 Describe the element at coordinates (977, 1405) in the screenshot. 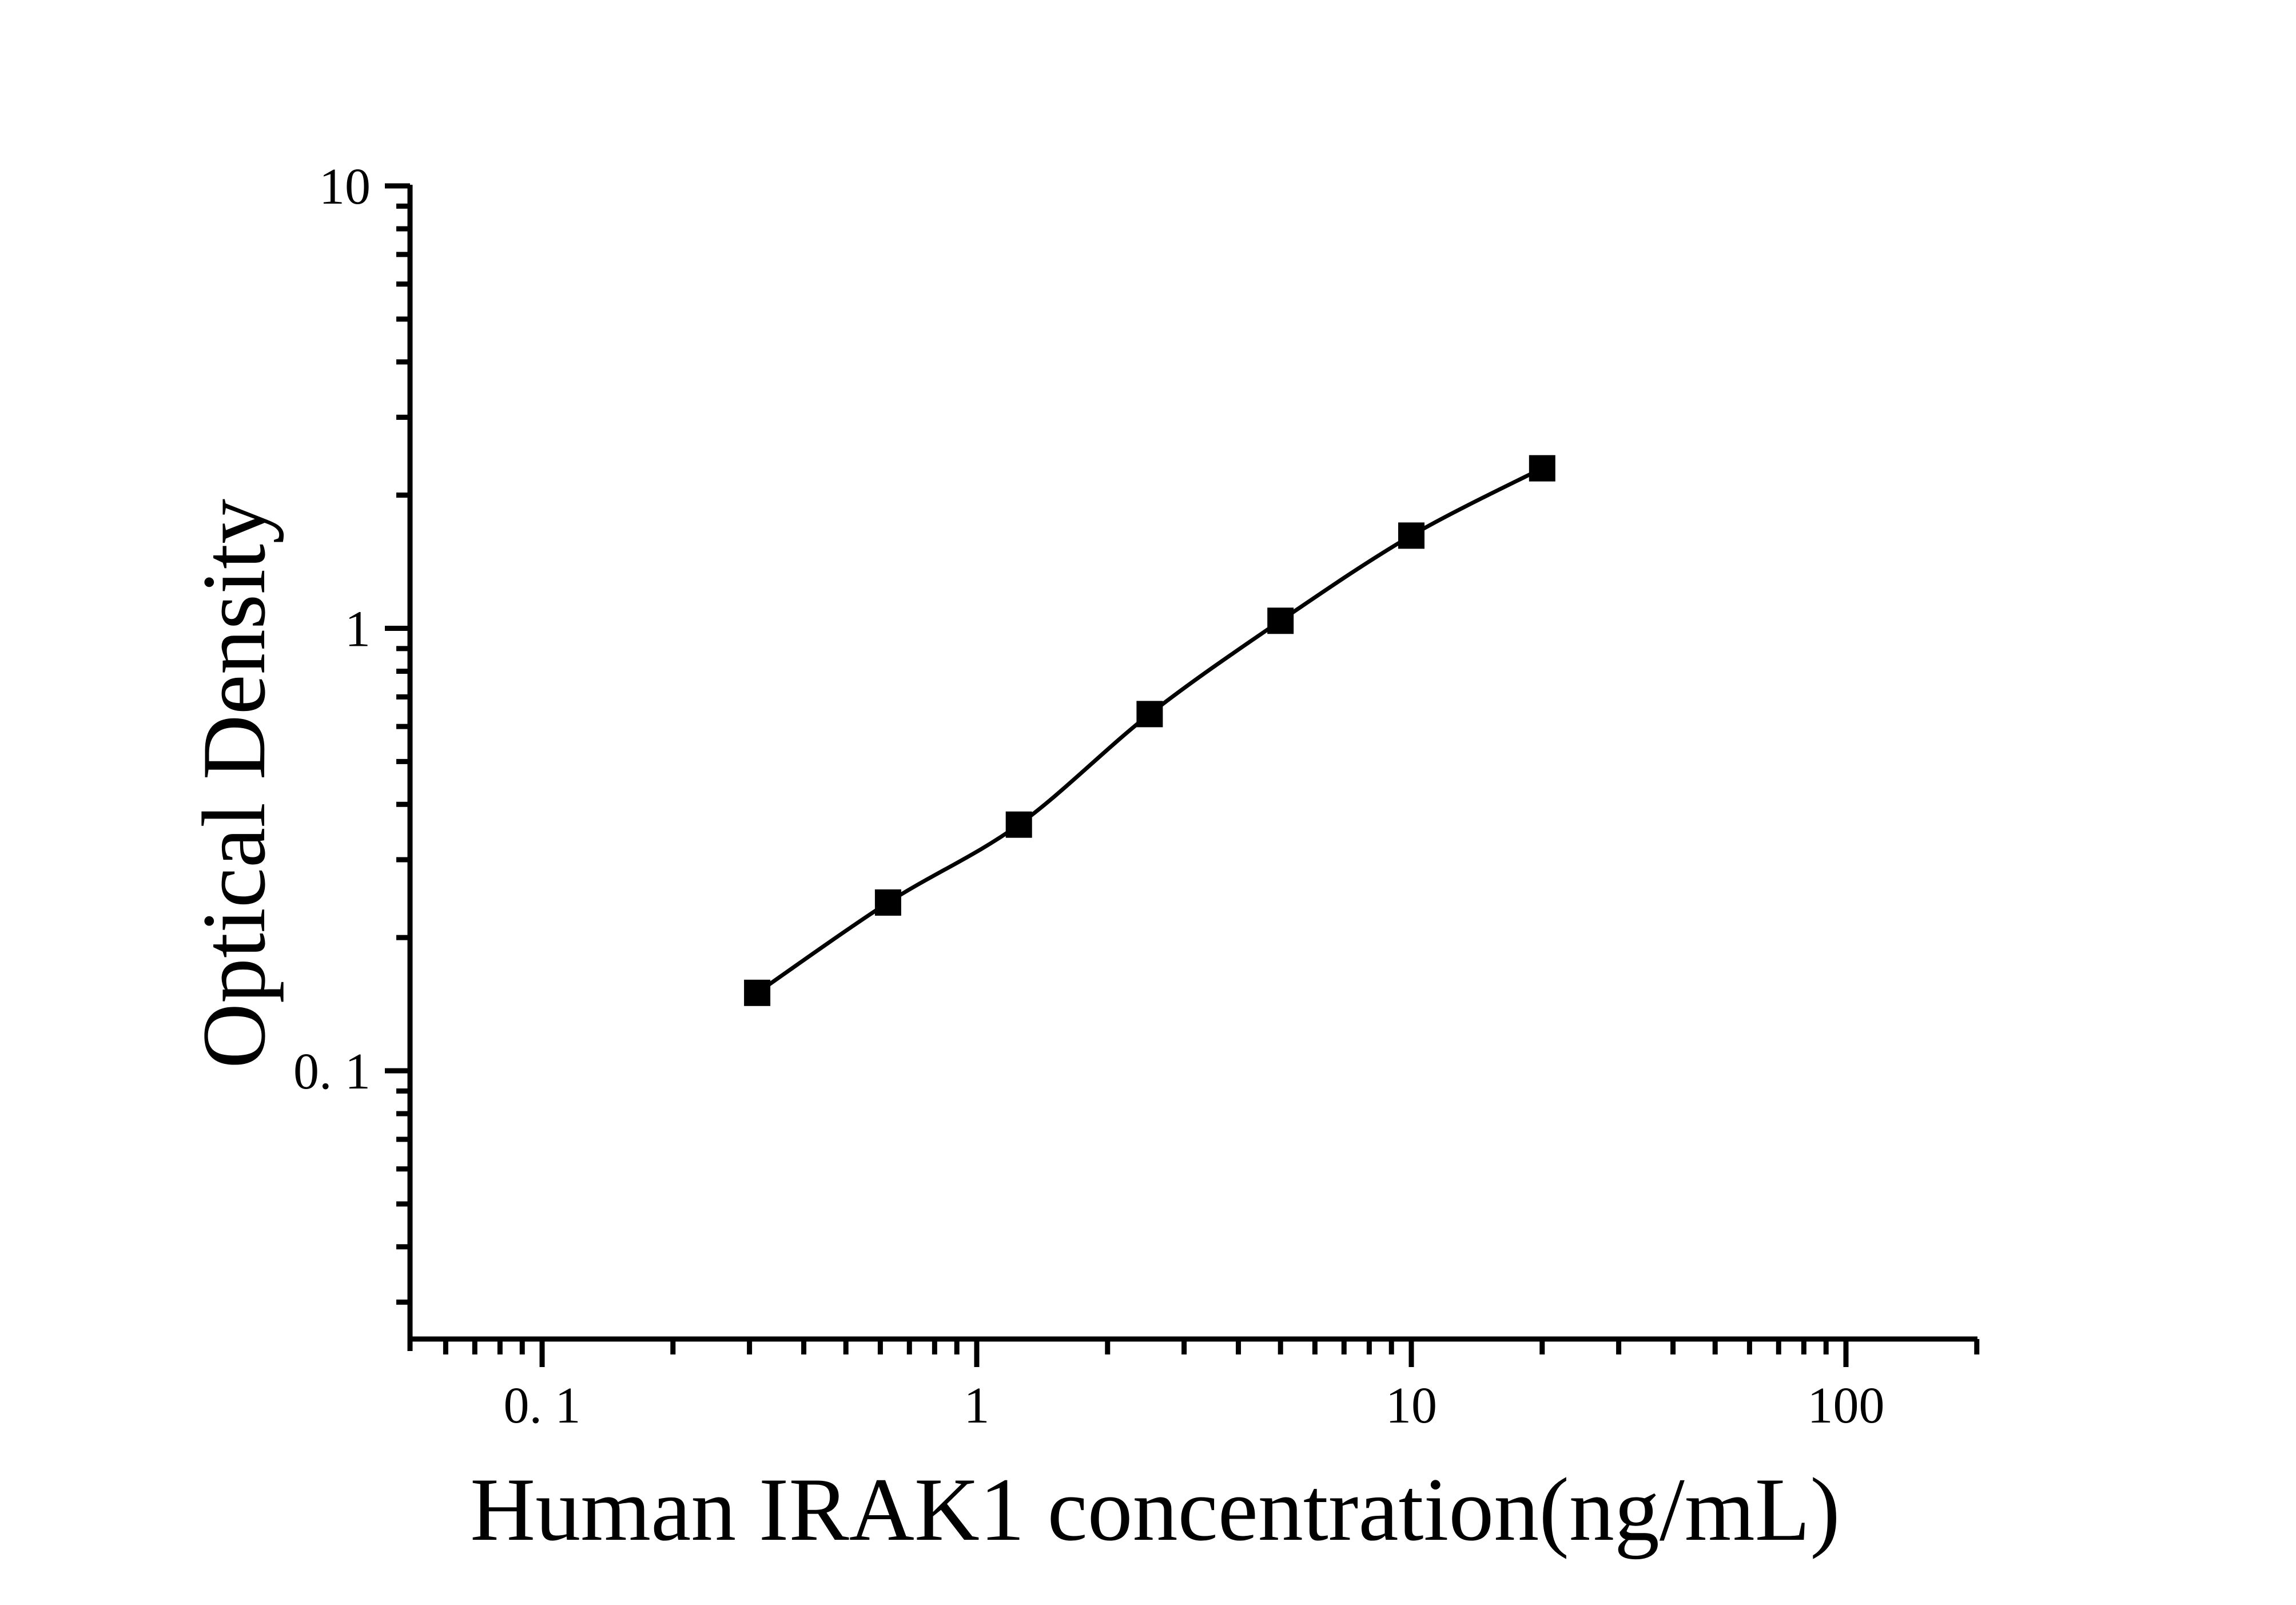

I see `x-tick-label: 1` at that location.